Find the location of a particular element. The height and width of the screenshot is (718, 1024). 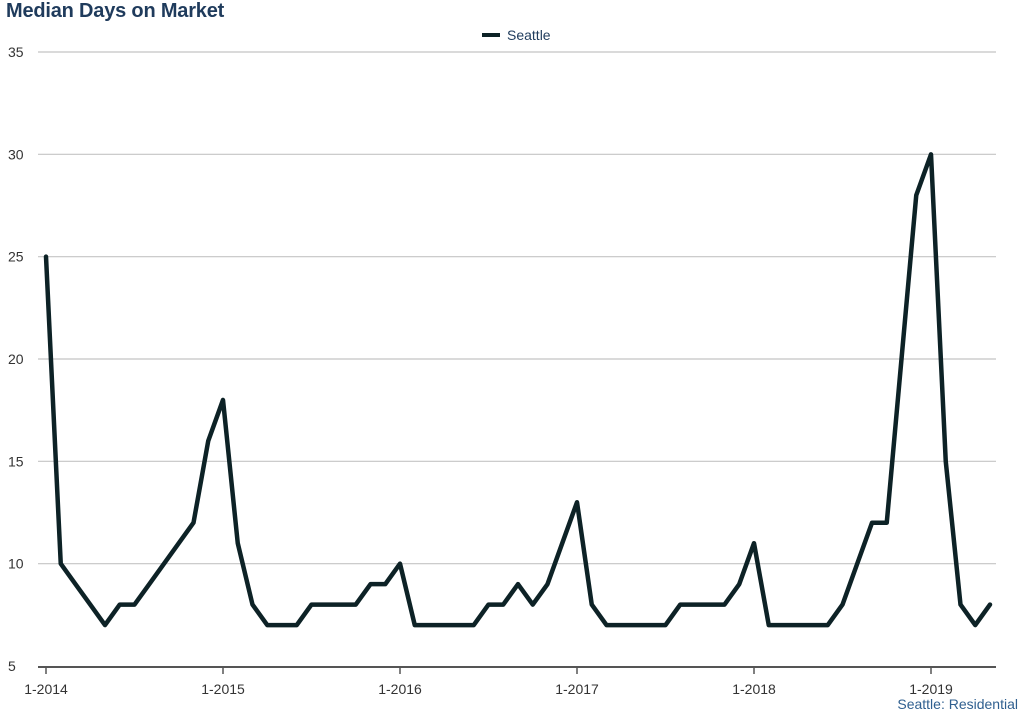

y-tick-label: 20 is located at coordinates (16, 359).